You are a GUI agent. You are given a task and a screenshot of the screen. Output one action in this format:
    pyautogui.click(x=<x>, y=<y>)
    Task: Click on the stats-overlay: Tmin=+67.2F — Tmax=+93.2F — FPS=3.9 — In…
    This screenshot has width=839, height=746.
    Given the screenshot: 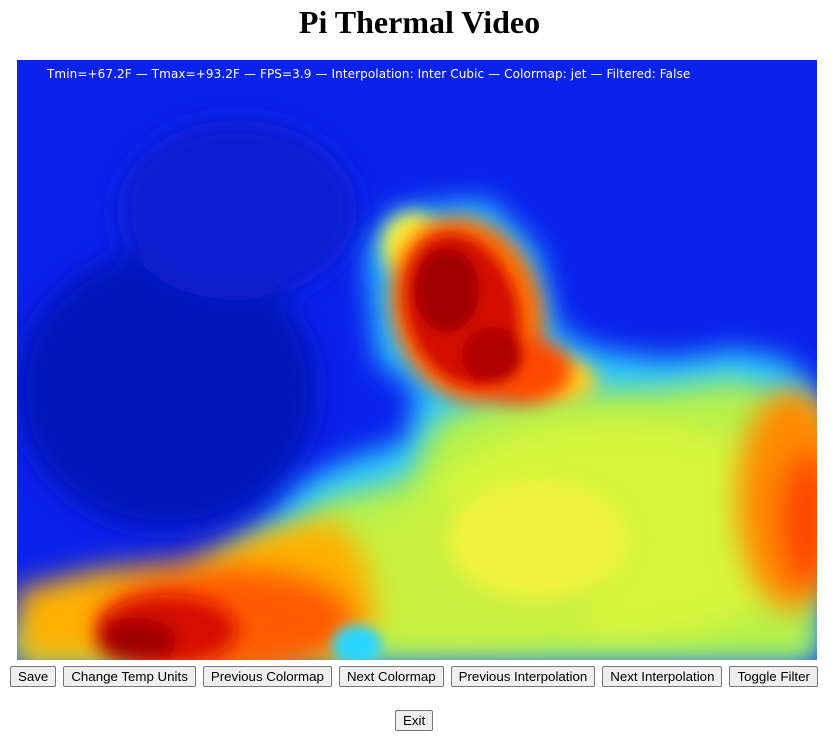 What is the action you would take?
    pyautogui.click(x=369, y=74)
    